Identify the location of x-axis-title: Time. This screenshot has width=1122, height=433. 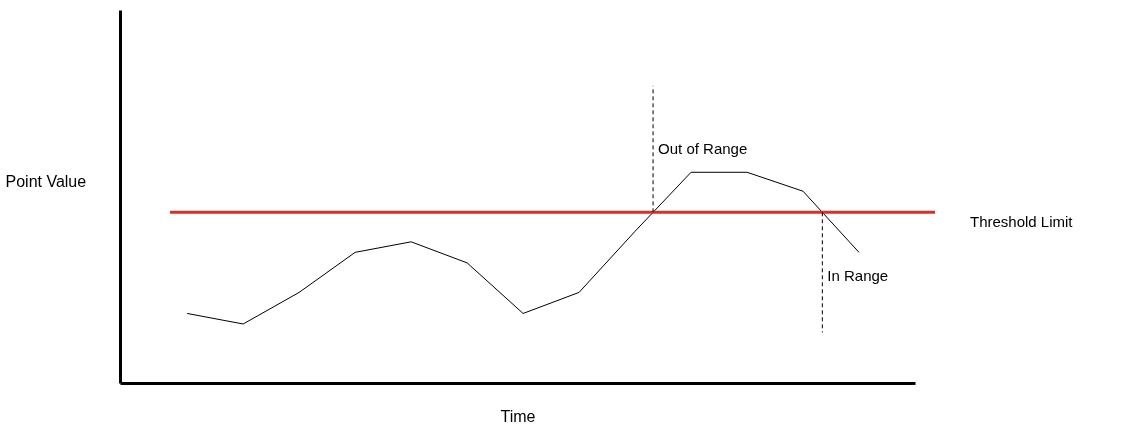
(518, 416).